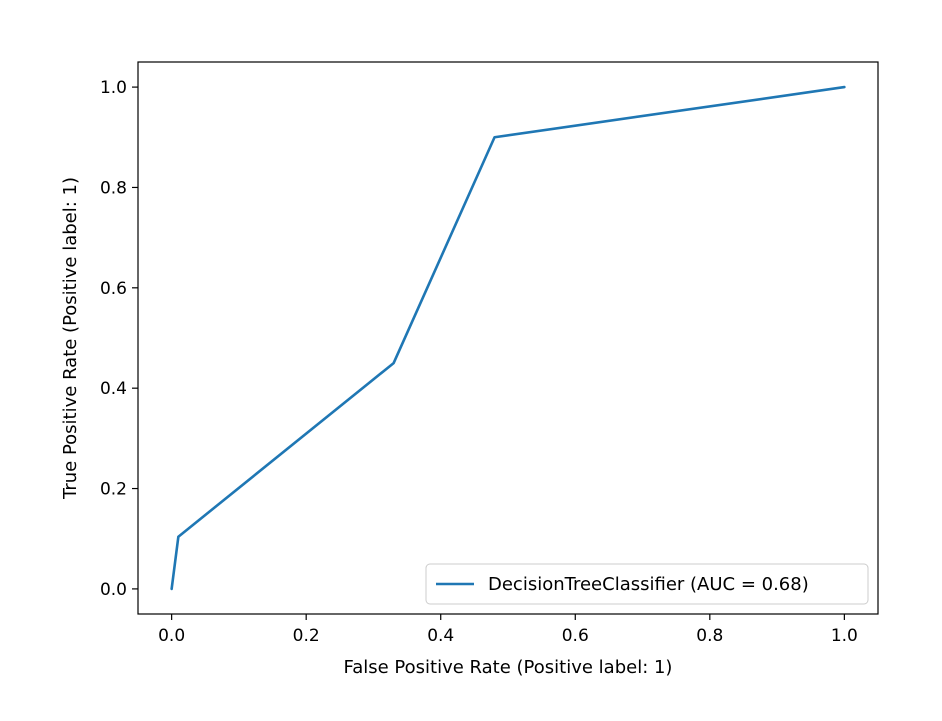 This screenshot has height=721, width=942. Describe the element at coordinates (113, 289) in the screenshot. I see `y-tick-label: 0.6` at that location.